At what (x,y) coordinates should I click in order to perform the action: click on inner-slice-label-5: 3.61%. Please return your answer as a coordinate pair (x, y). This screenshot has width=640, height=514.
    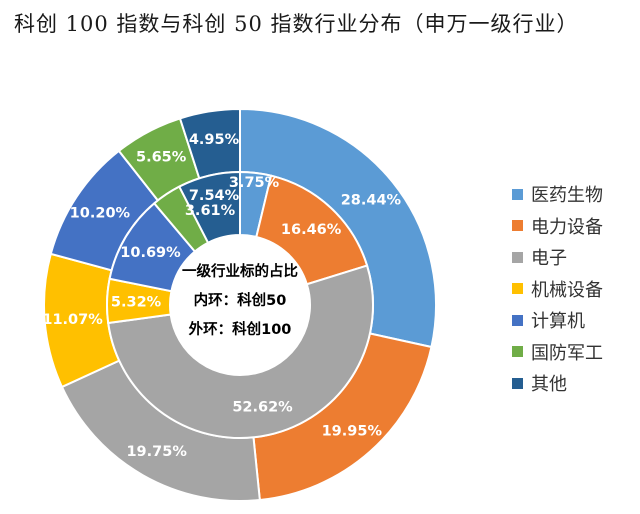
    Looking at the image, I should click on (210, 211).